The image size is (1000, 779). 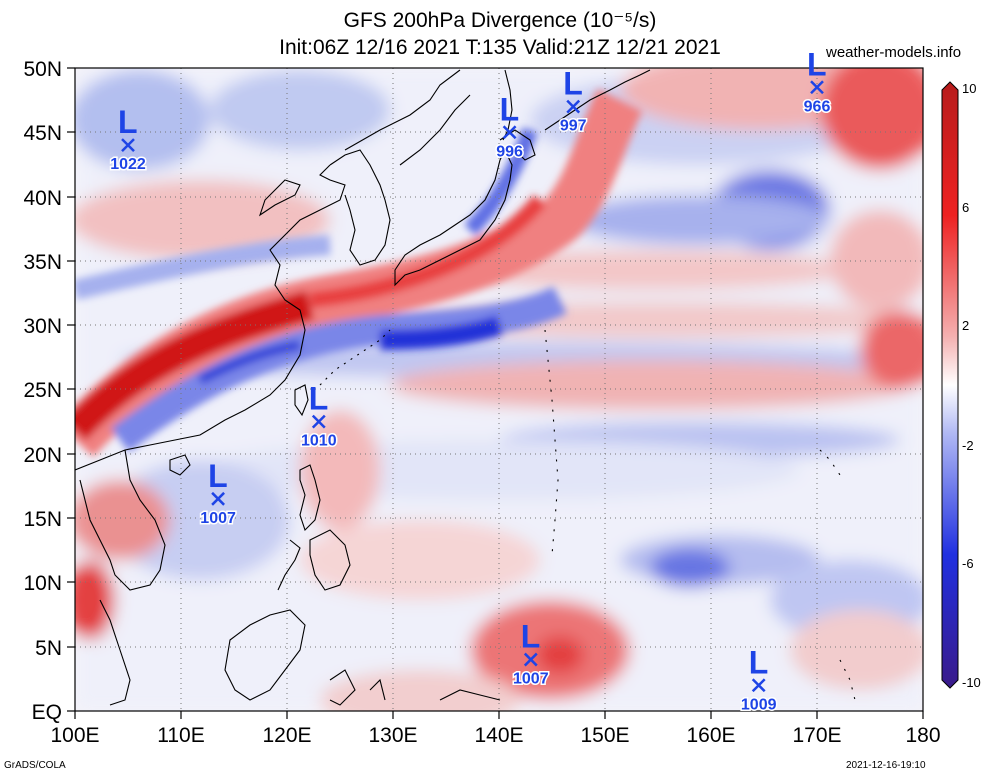 What do you see at coordinates (968, 445) in the screenshot?
I see `colorbar-label-neg2: -2` at bounding box center [968, 445].